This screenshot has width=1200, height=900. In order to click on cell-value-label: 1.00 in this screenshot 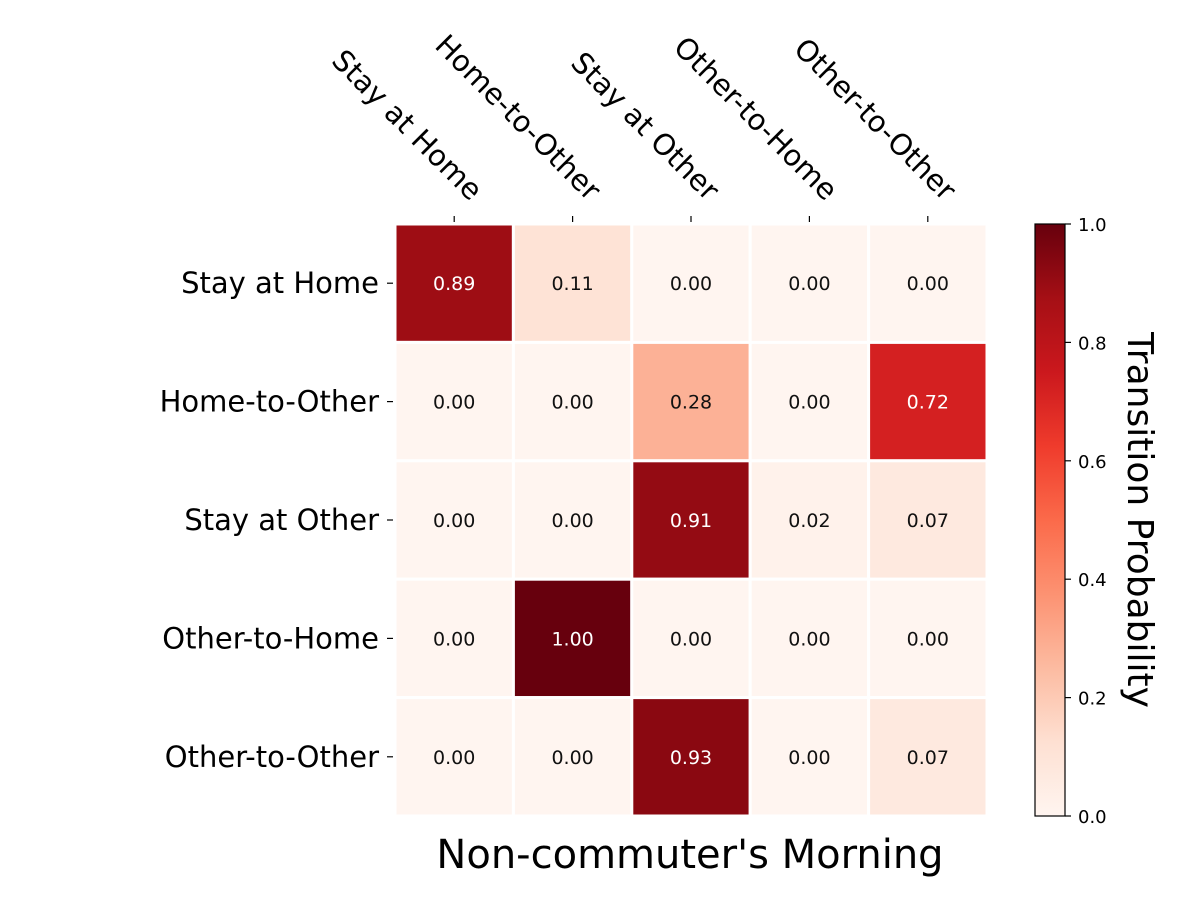, I will do `click(572, 639)`.